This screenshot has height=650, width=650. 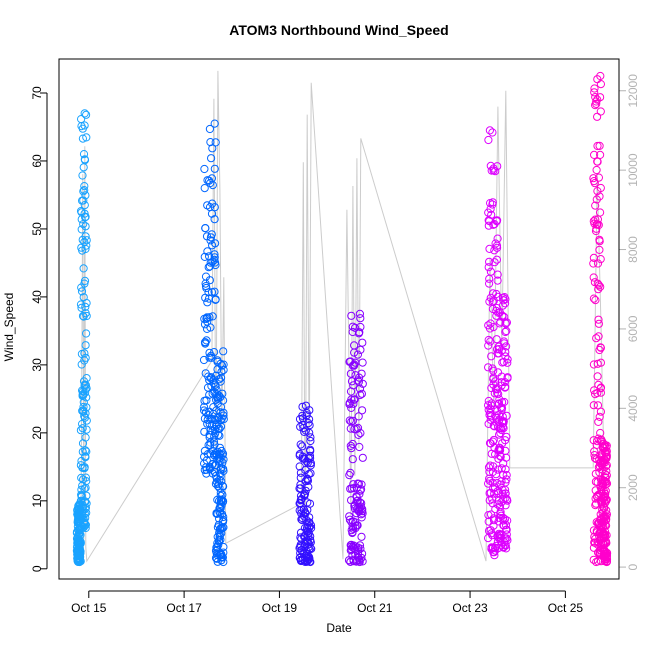 I want to click on y-tick-label: 50, so click(x=37, y=229).